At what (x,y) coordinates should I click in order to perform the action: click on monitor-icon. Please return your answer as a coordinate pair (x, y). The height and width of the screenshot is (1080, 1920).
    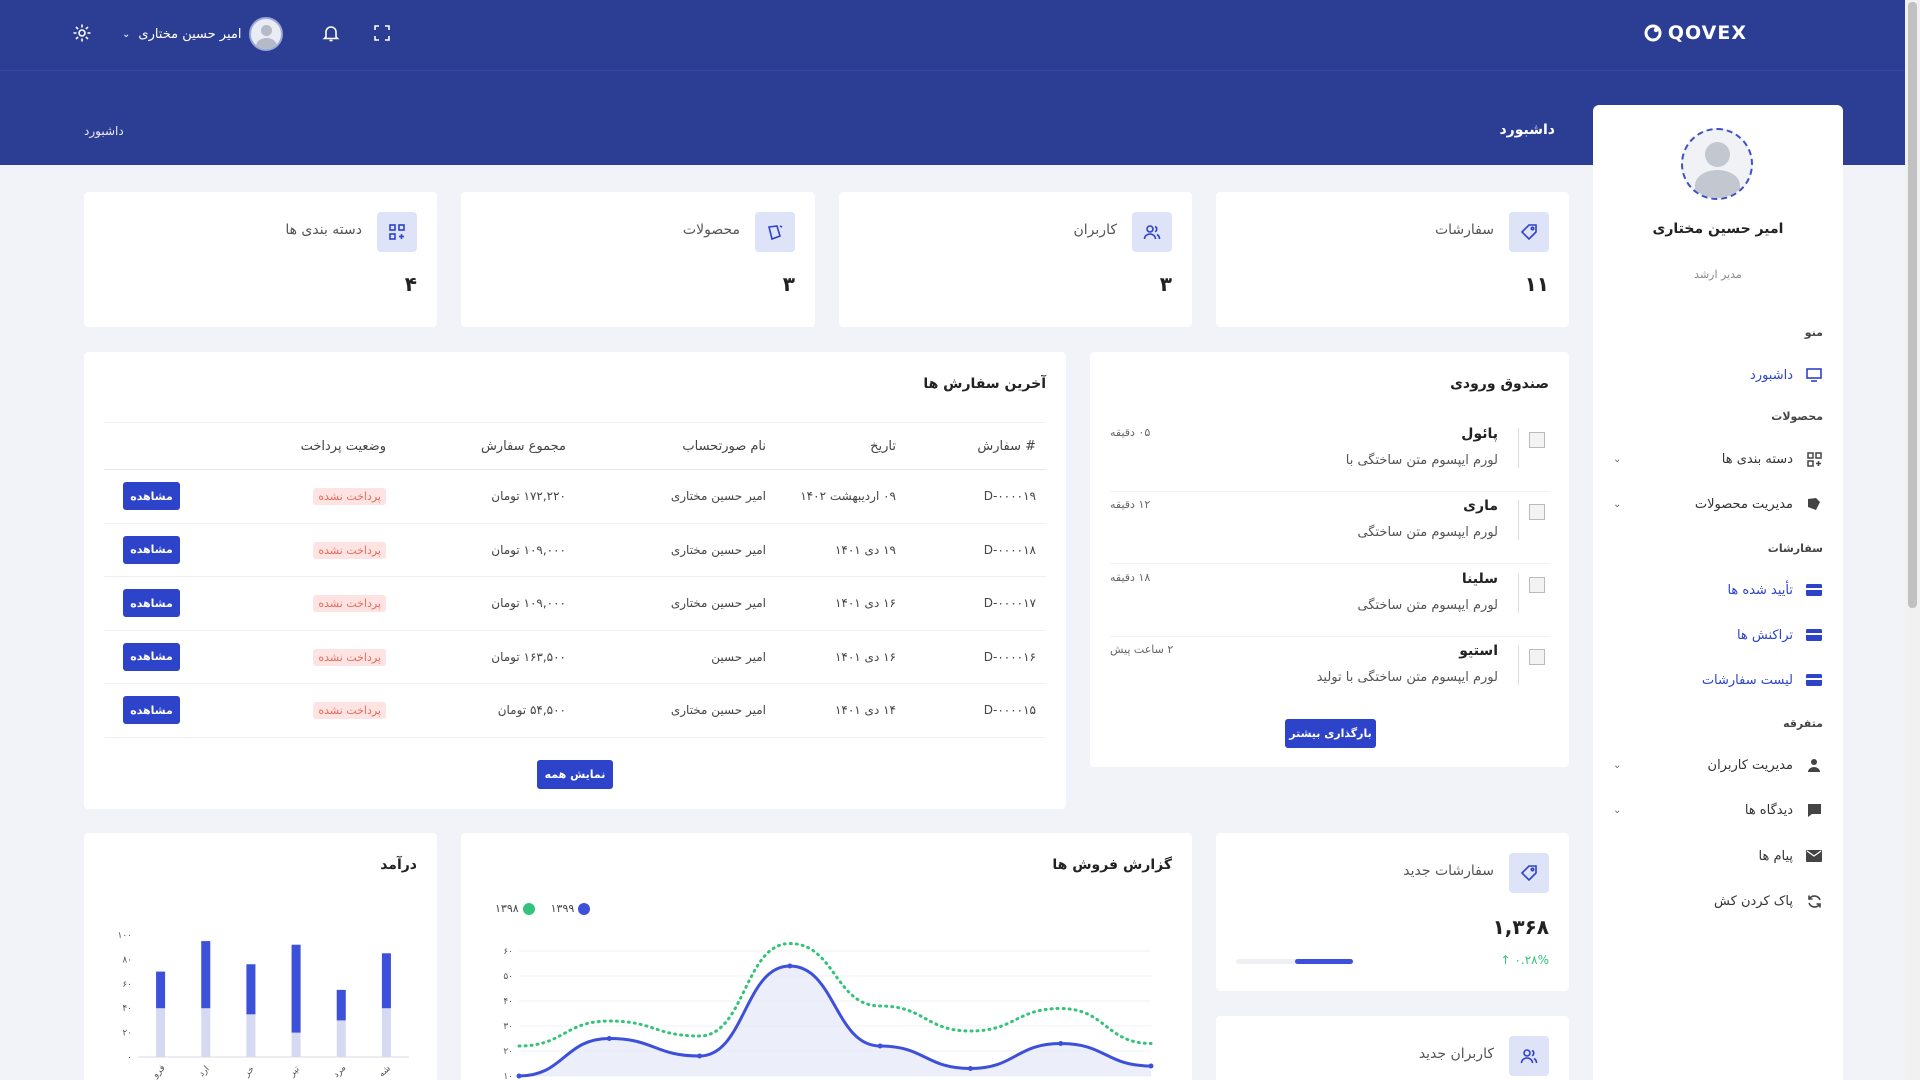
    Looking at the image, I should click on (1814, 375).